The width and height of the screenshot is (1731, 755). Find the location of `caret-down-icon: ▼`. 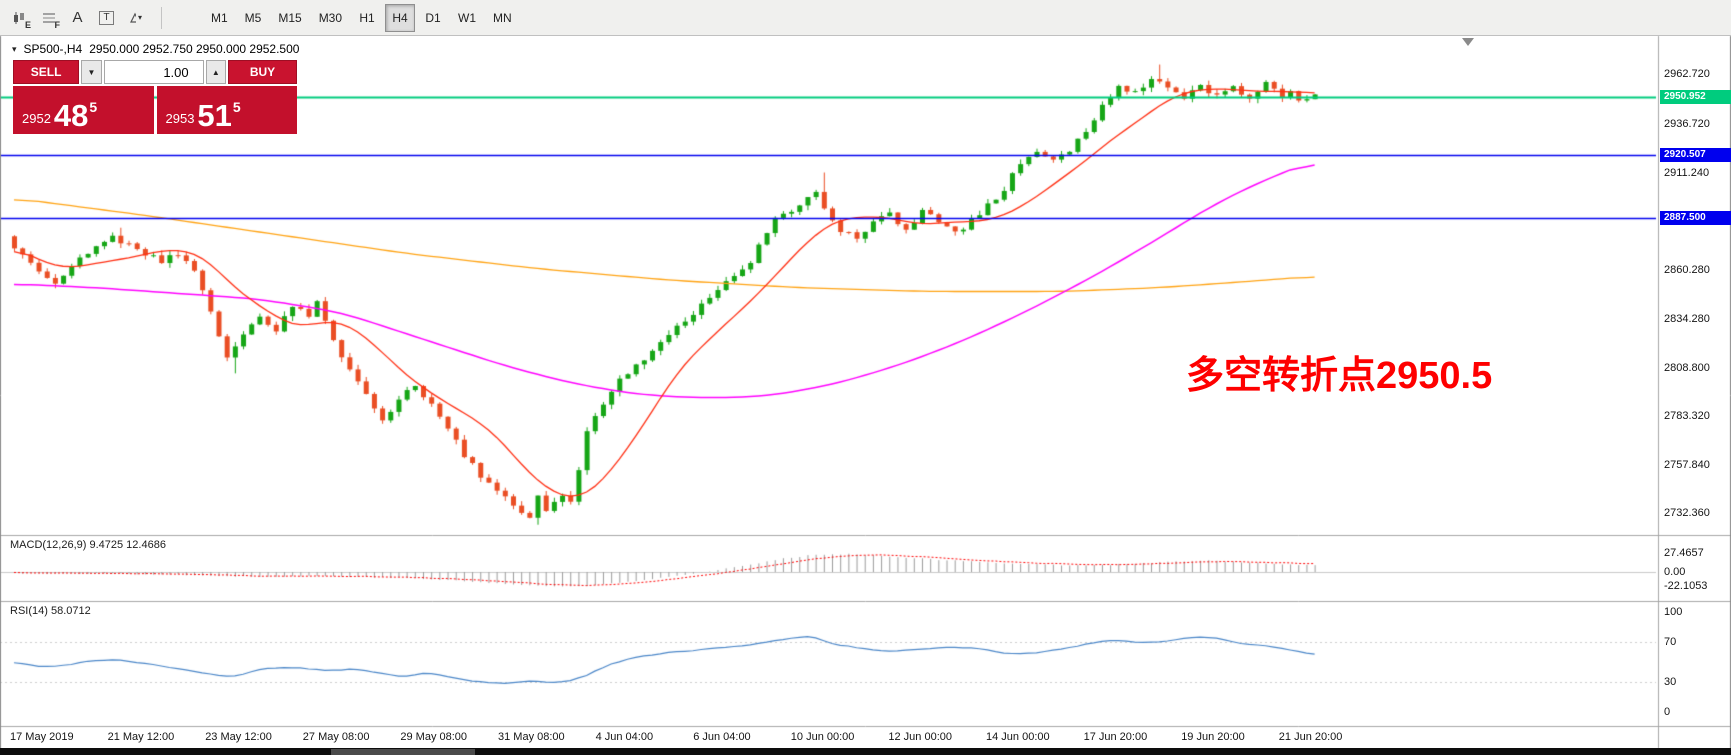

caret-down-icon: ▼ is located at coordinates (91, 72).